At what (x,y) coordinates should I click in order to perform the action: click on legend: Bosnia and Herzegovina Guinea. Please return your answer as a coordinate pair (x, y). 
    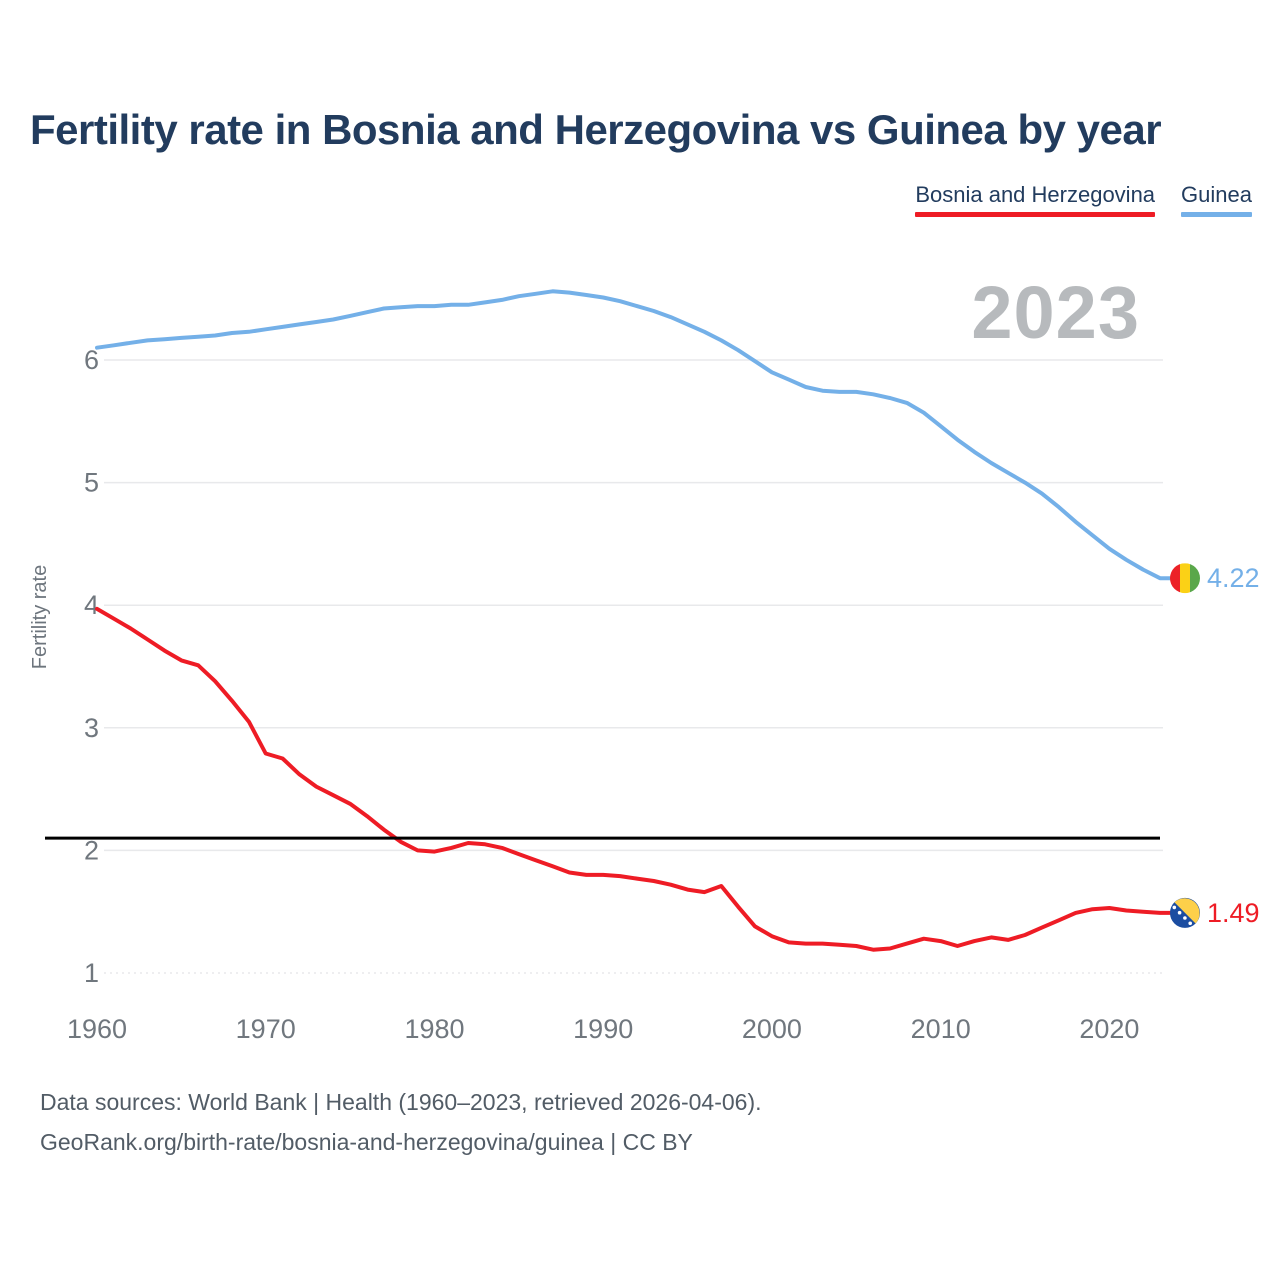
    Looking at the image, I should click on (1083, 199).